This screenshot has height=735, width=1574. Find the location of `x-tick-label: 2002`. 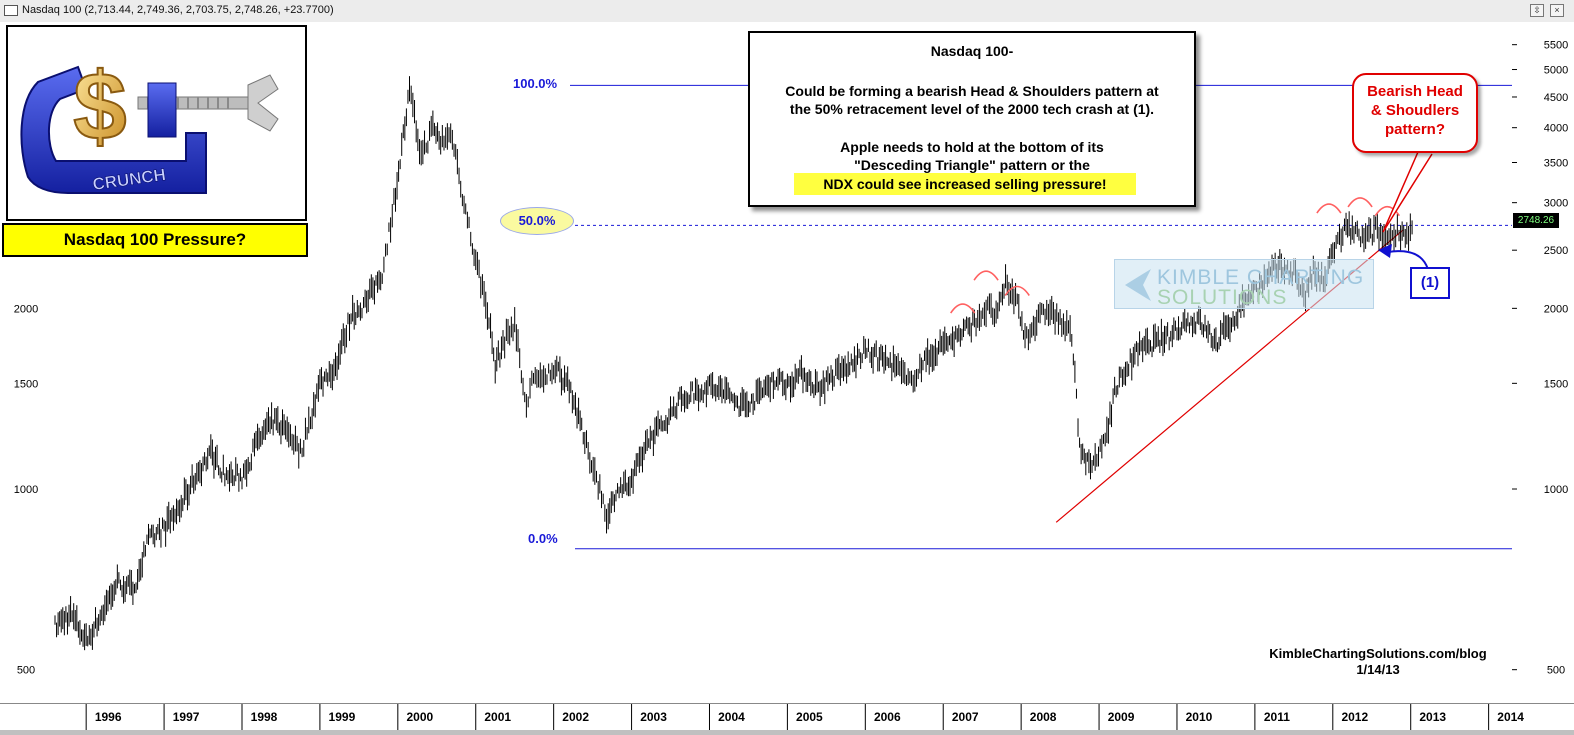

x-tick-label: 2002 is located at coordinates (575, 717).